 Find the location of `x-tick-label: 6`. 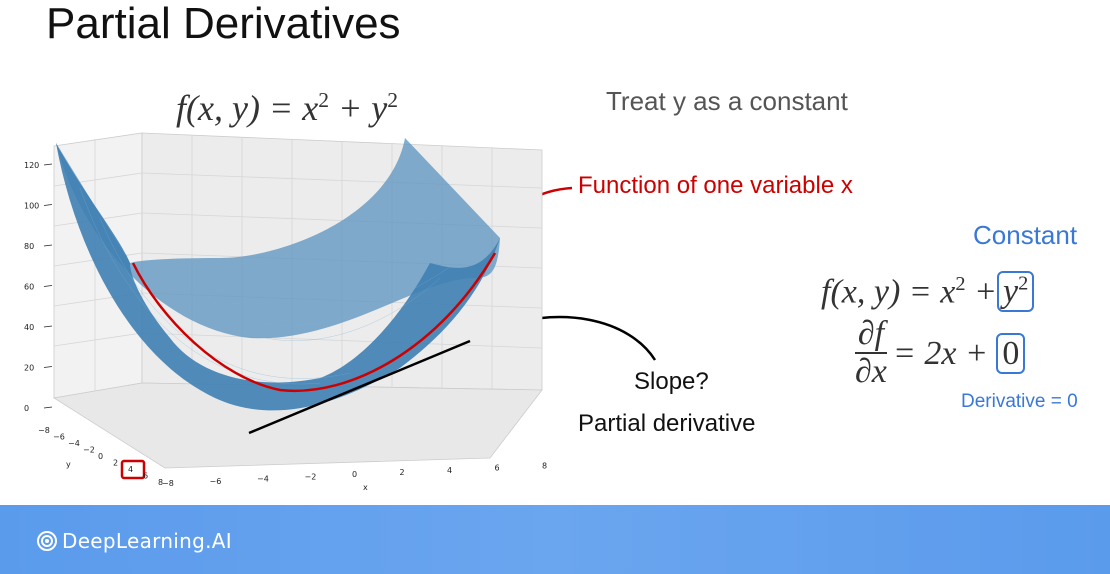

x-tick-label: 6 is located at coordinates (497, 468).